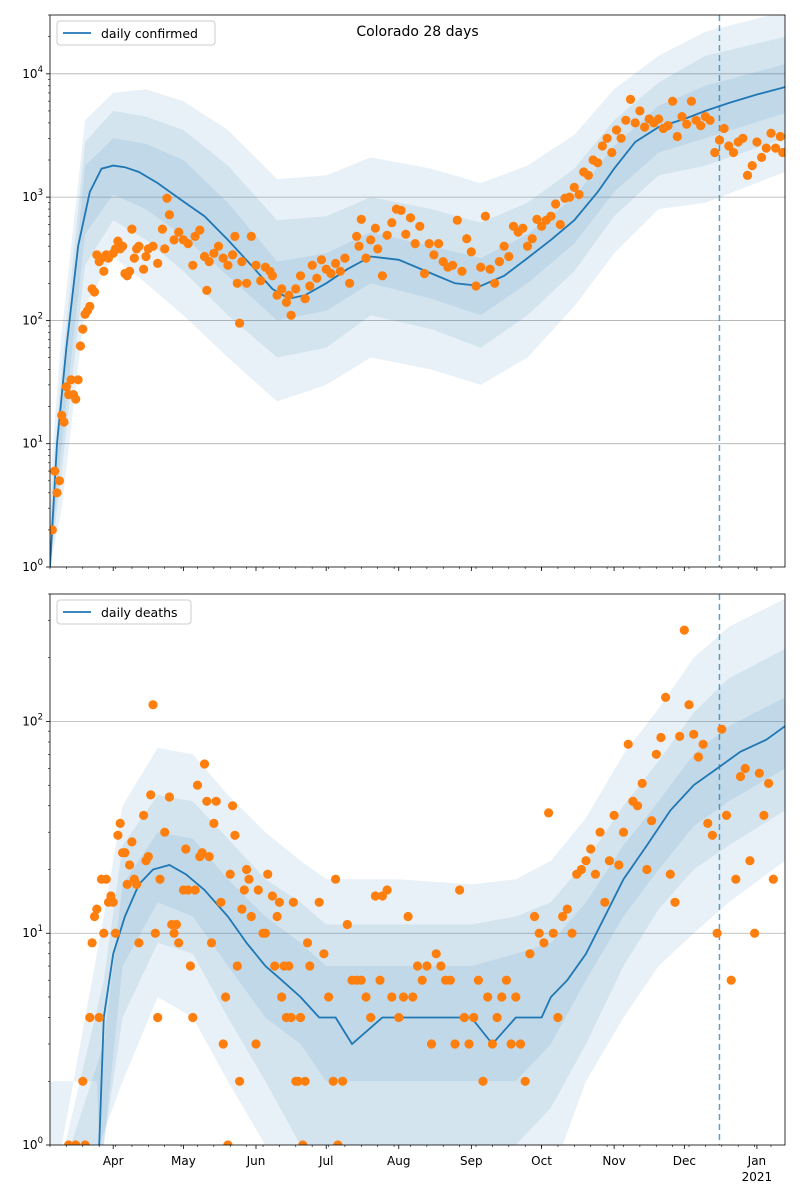 The image size is (800, 1200). What do you see at coordinates (32, 443) in the screenshot?
I see `y-tick-label: 10¹` at bounding box center [32, 443].